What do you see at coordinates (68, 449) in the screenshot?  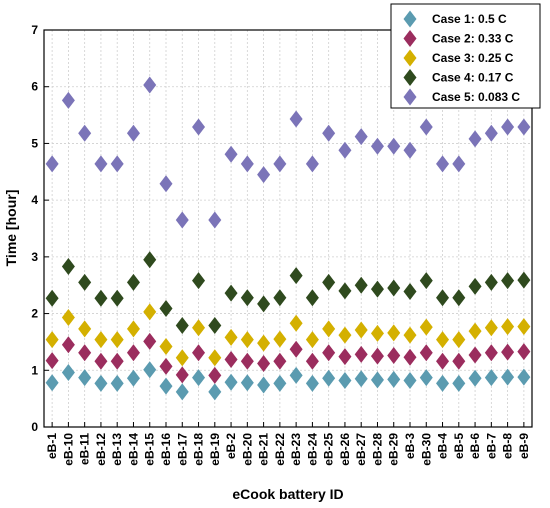 I see `x-tick-label: eB-10` at bounding box center [68, 449].